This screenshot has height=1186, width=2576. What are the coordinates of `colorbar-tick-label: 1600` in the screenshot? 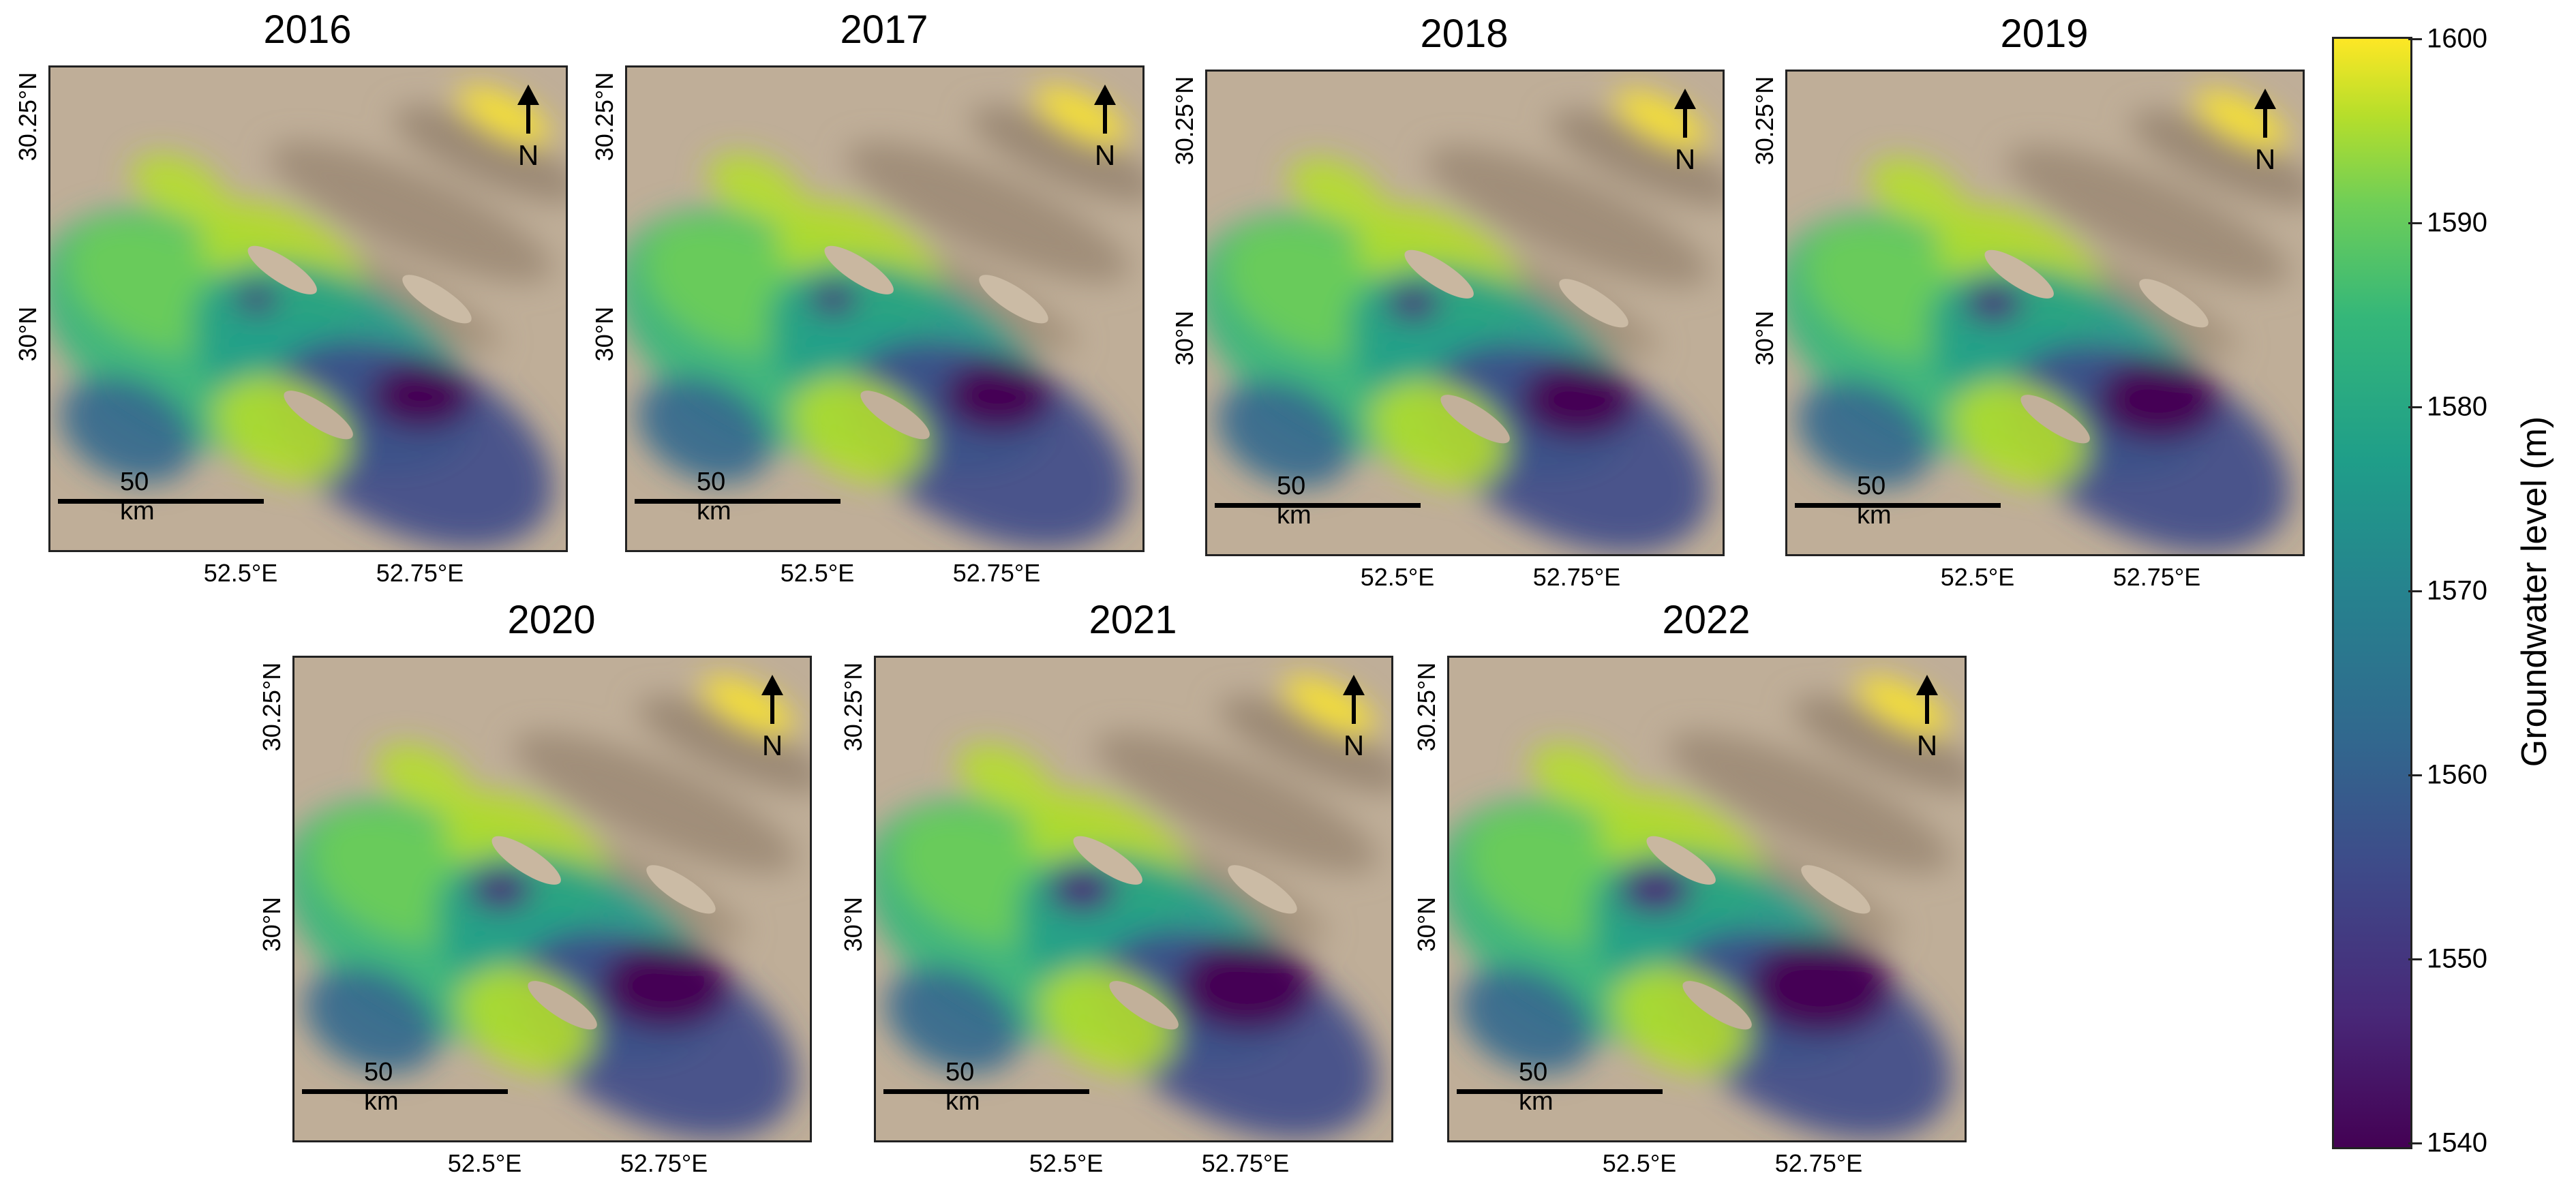 It's located at (2457, 38).